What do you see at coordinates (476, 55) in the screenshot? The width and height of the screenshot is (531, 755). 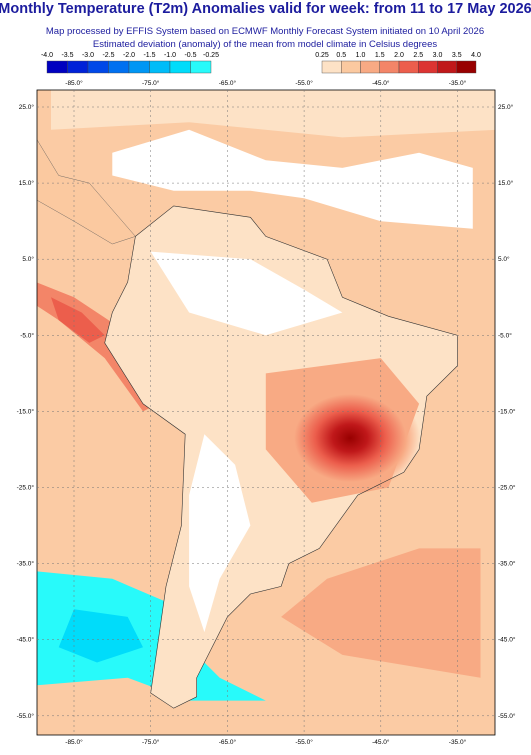 I see `legend-label: 4.0` at bounding box center [476, 55].